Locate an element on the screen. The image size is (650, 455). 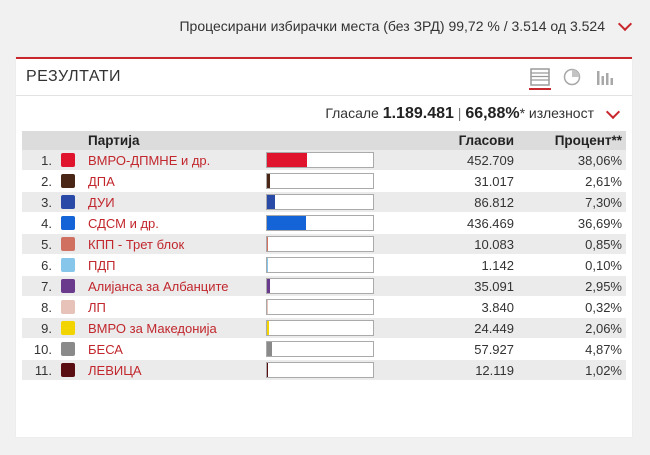
votes-value: 452.709 is located at coordinates (454, 160).